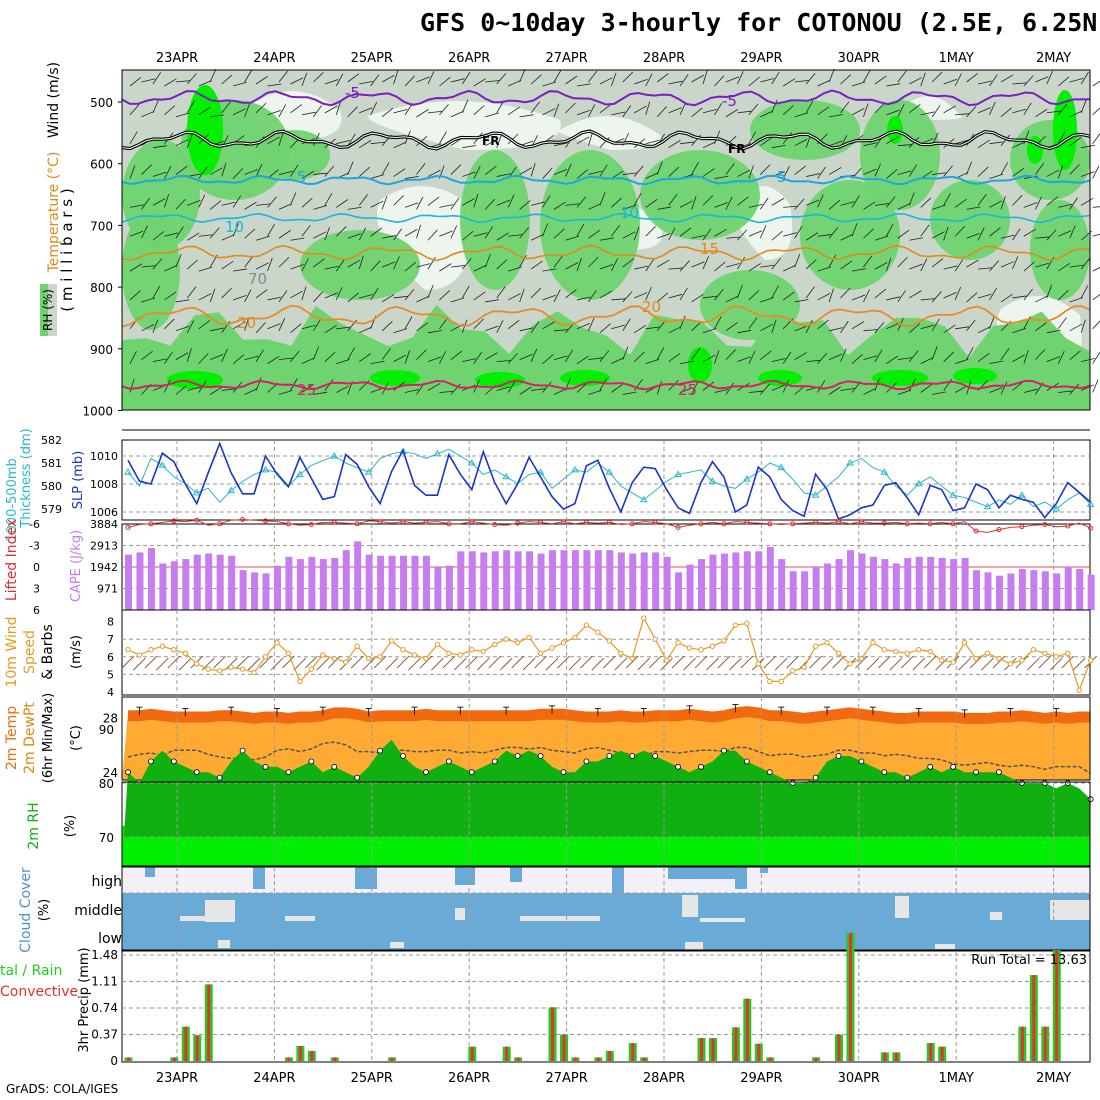 The height and width of the screenshot is (1100, 1100). I want to click on cape-tick-label: 2913, so click(104, 546).